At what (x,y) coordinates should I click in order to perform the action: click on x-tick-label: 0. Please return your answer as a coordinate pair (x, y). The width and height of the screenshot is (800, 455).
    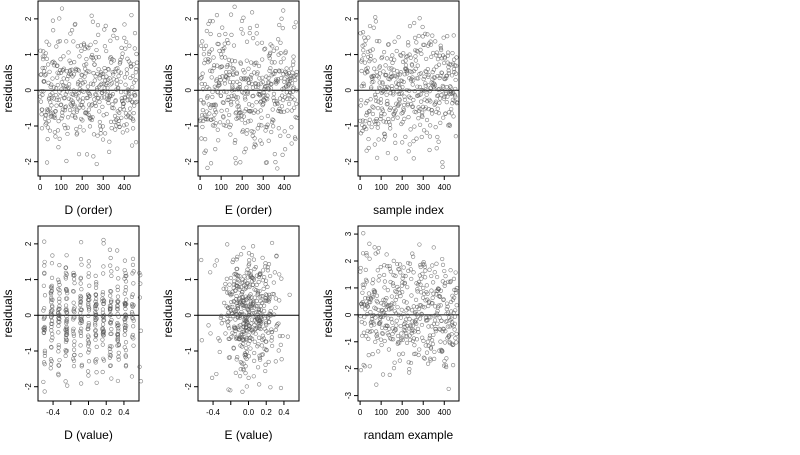
    Looking at the image, I should click on (360, 412).